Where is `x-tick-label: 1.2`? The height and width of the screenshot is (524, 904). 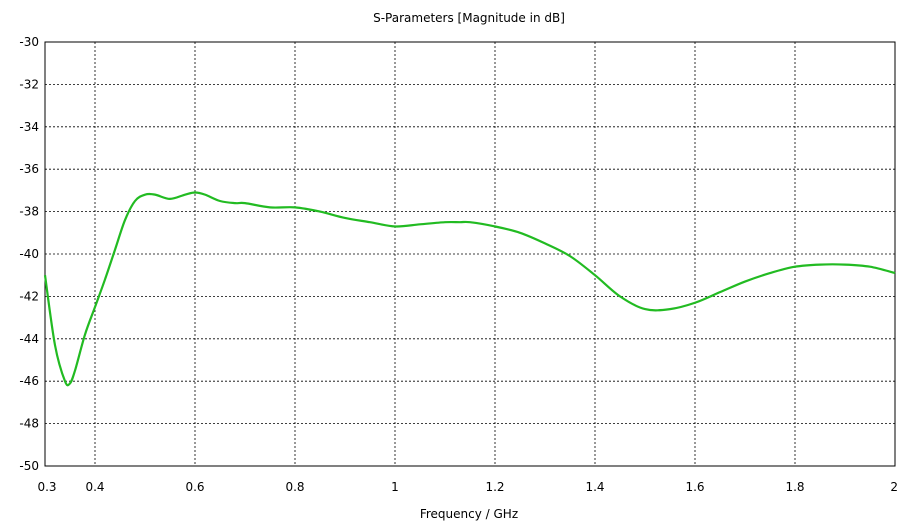
x-tick-label: 1.2 is located at coordinates (494, 487).